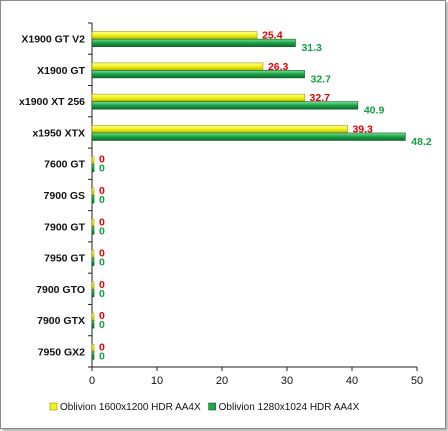  Describe the element at coordinates (64, 165) in the screenshot. I see `category-label: 7600 GT` at that location.